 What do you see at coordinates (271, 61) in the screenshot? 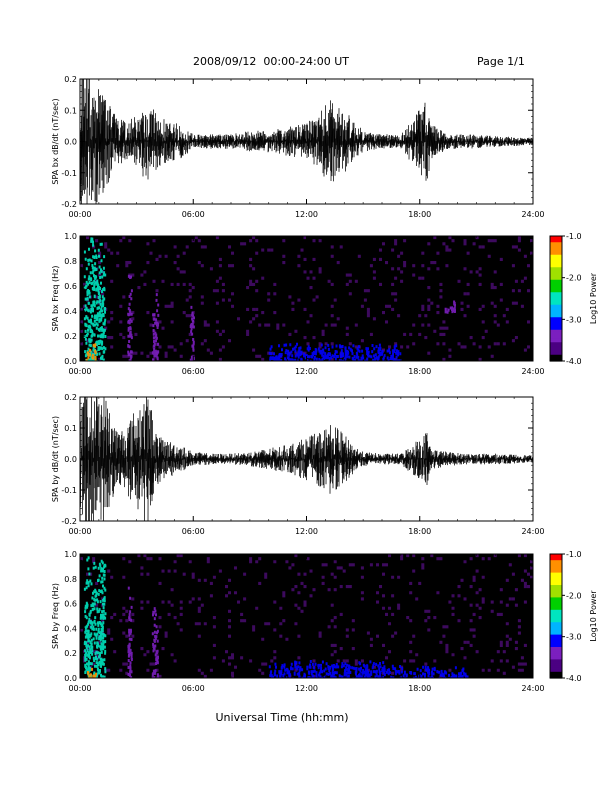
I see `figure-title: 2008/09/12 00:00-24:00 UT` at bounding box center [271, 61].